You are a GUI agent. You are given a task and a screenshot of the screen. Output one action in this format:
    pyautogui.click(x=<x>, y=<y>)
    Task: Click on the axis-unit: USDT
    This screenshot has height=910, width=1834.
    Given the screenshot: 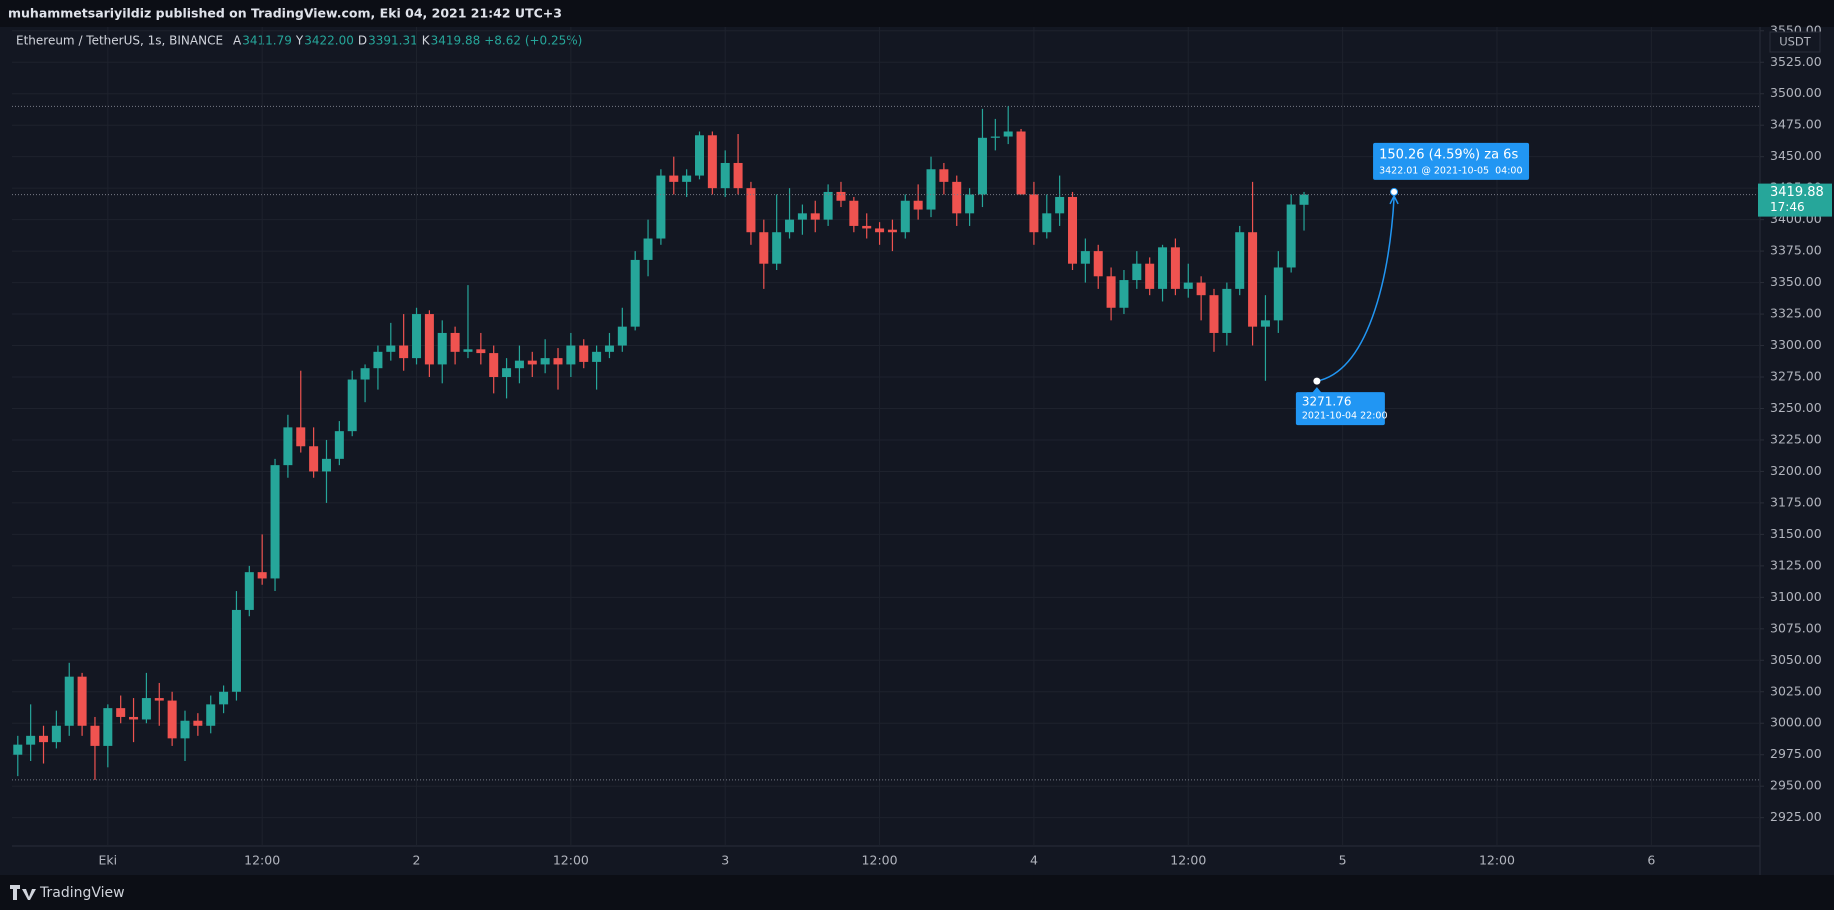 What is the action you would take?
    pyautogui.click(x=1795, y=42)
    